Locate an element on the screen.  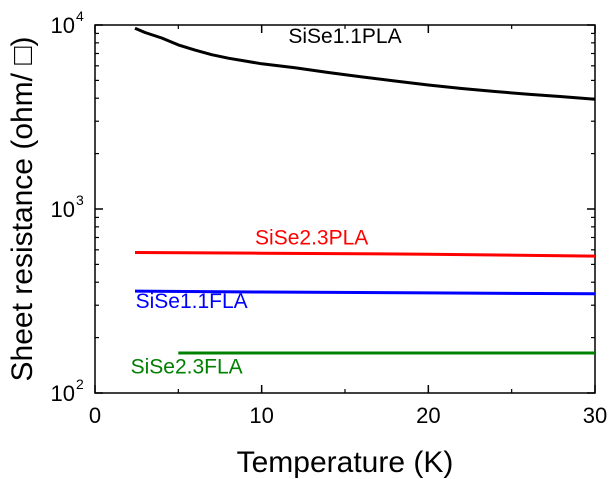
series-label-sise1-1fla: SiSe1.1FLA is located at coordinates (192, 301).